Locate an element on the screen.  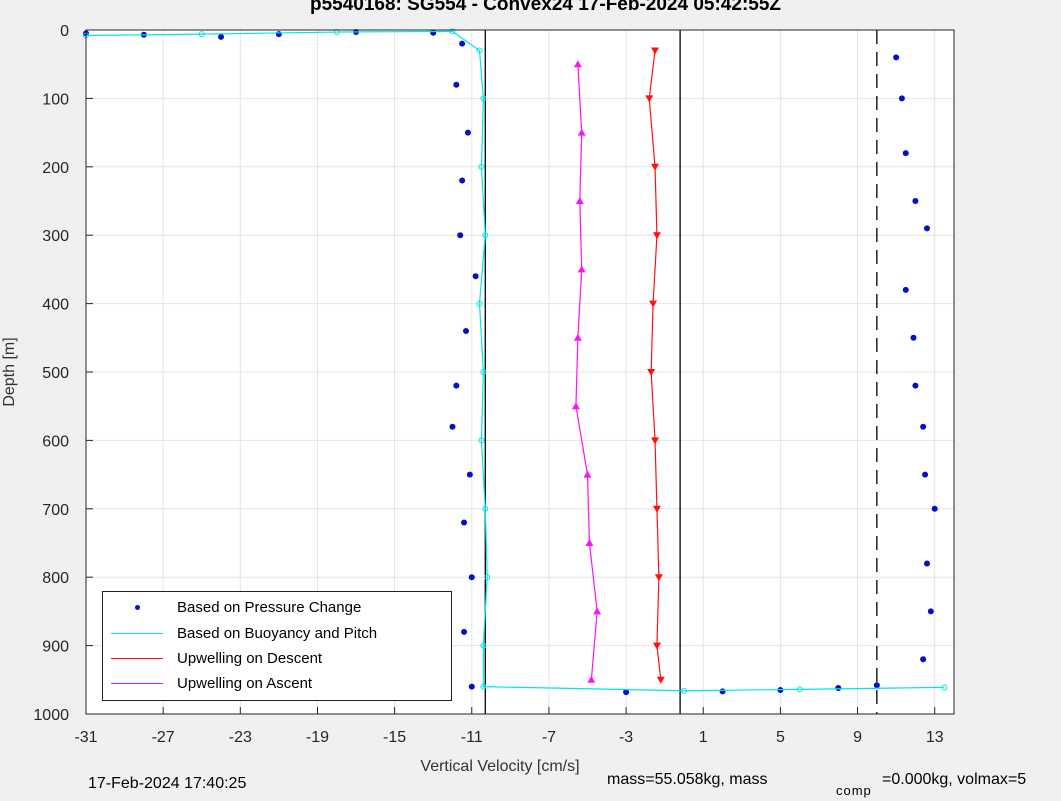
buoyancy-line-icon is located at coordinates (137, 633).